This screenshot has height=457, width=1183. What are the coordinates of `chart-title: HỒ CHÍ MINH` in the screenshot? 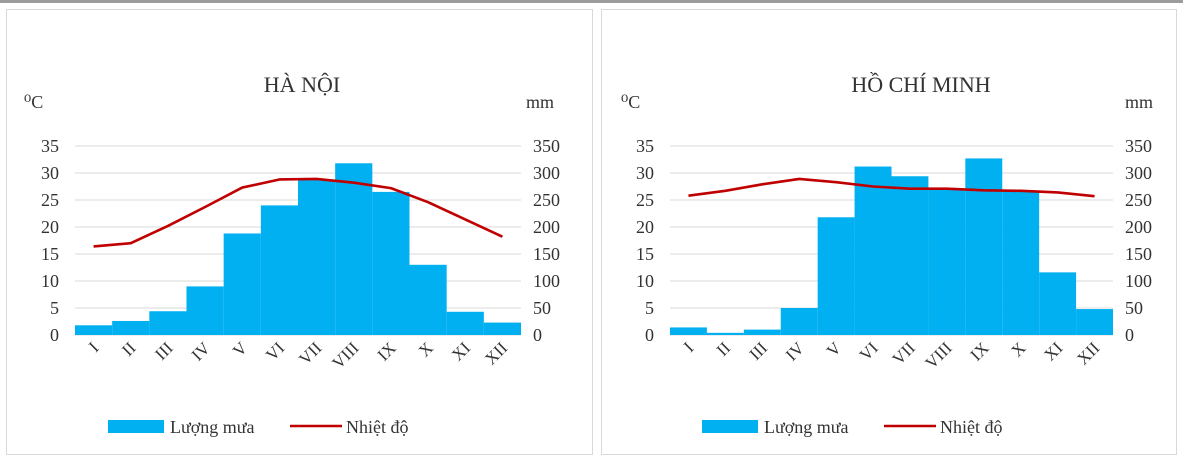 It's located at (920, 84).